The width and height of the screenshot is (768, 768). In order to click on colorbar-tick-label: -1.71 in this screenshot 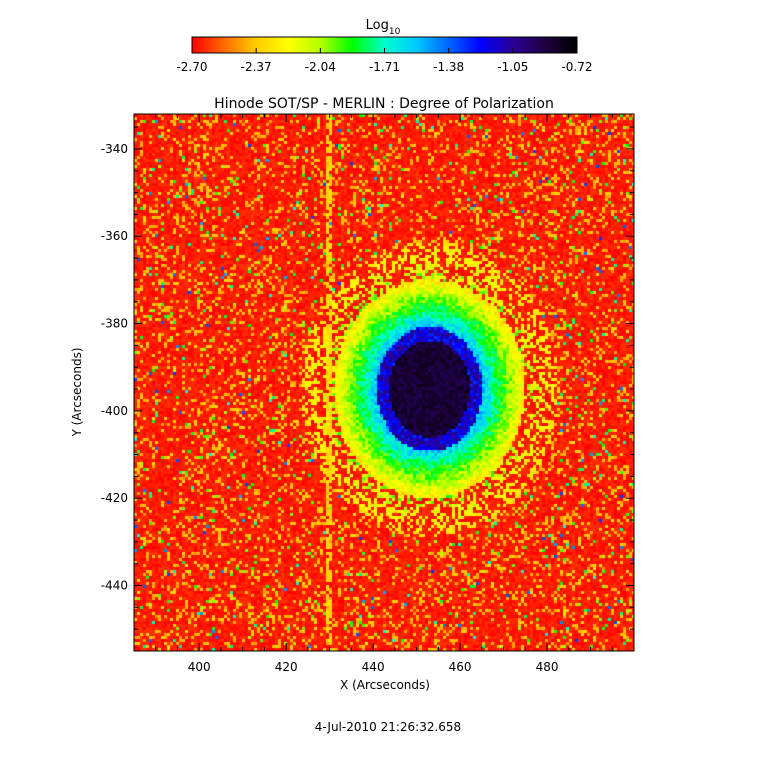, I will do `click(384, 67)`.